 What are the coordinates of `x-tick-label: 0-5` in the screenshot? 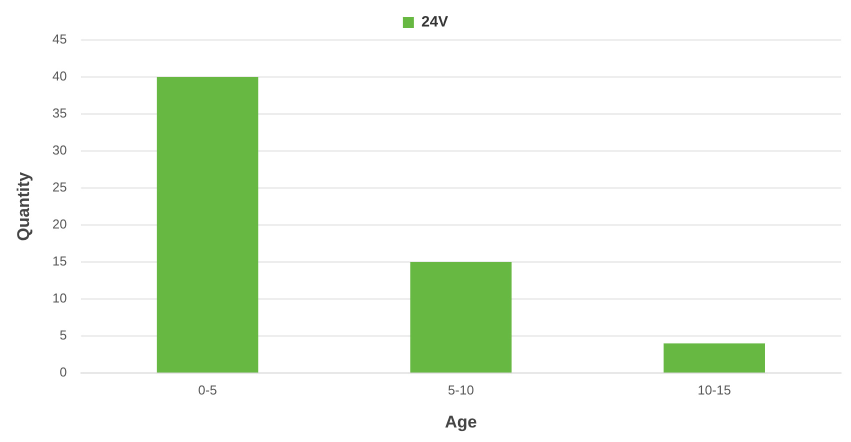 It's located at (207, 390).